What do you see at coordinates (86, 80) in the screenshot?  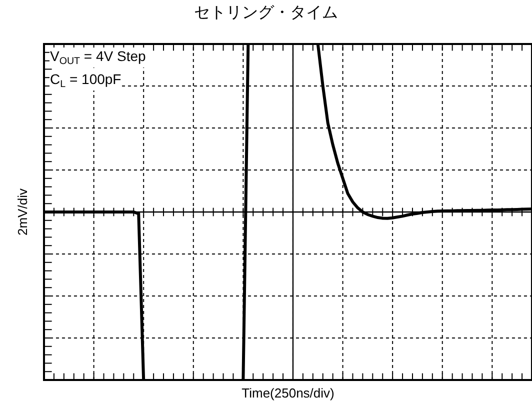 I see `annotation: C$_{L}$ = 100pF` at bounding box center [86, 80].